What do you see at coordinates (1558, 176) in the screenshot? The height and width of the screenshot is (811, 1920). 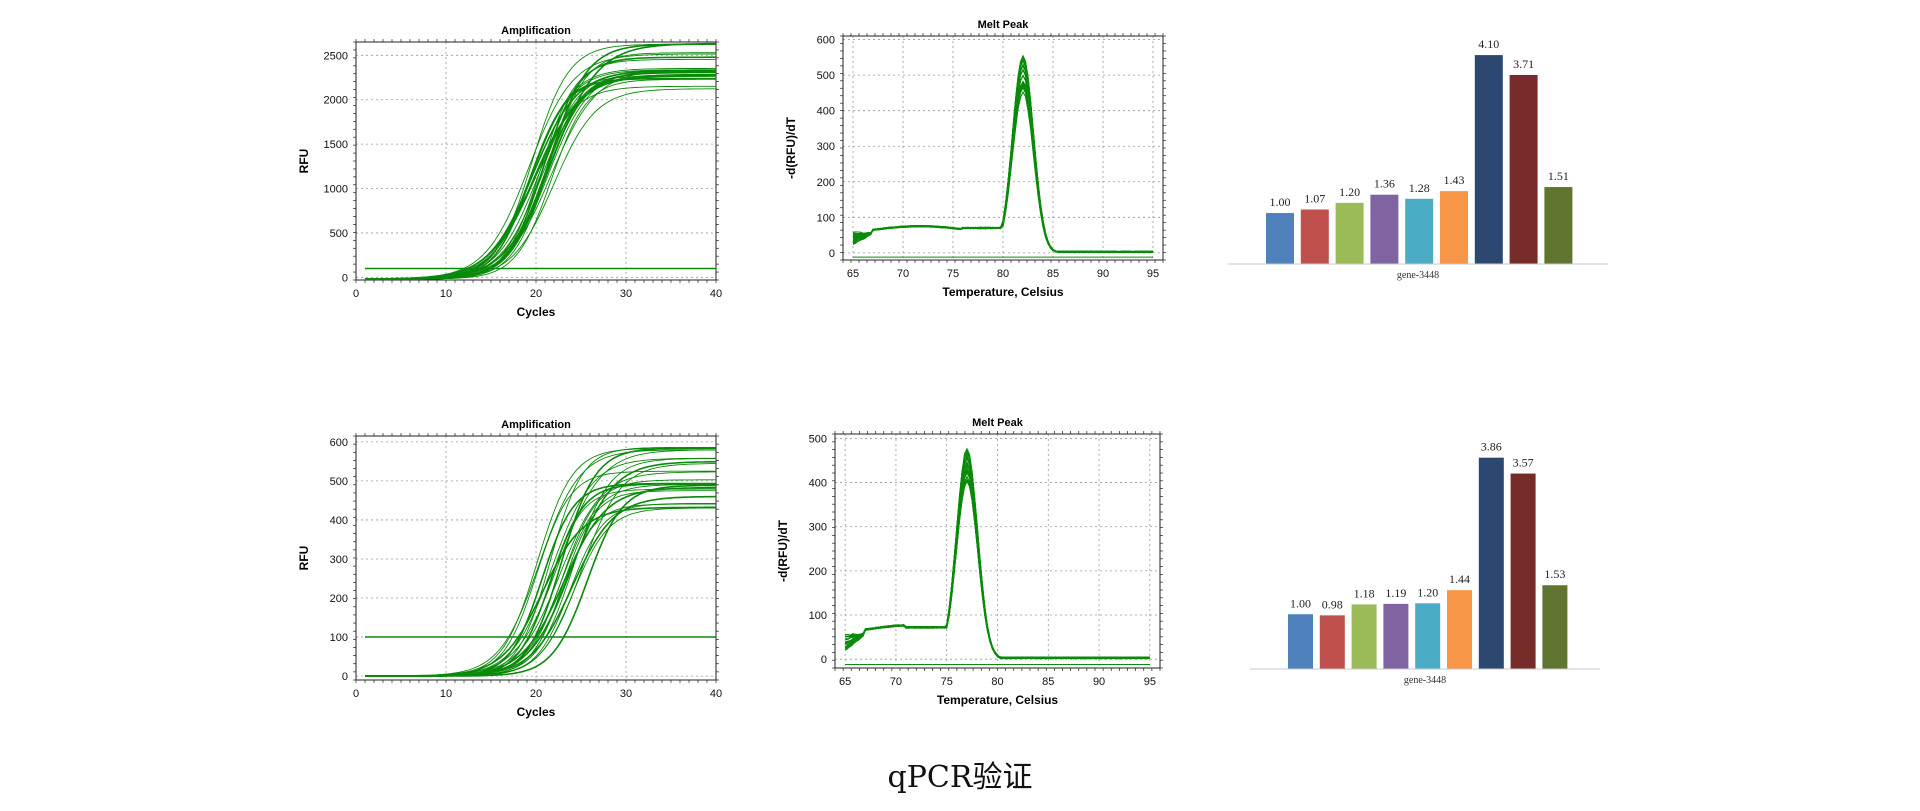 I see `bar-top-bar-value-label: 1.51` at bounding box center [1558, 176].